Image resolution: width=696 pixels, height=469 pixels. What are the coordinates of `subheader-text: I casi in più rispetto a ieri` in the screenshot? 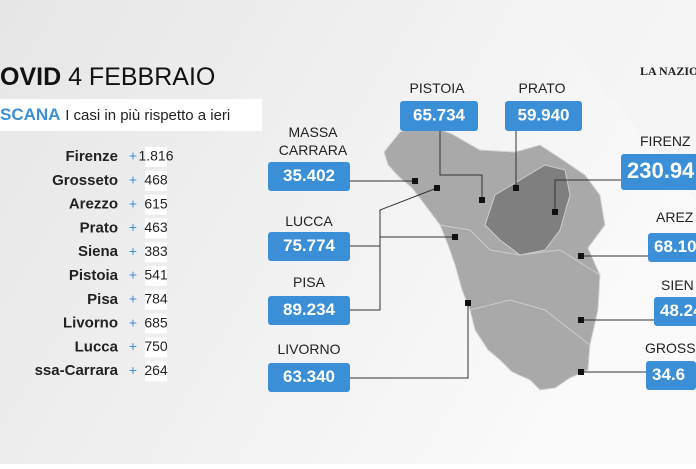 It's located at (147, 115).